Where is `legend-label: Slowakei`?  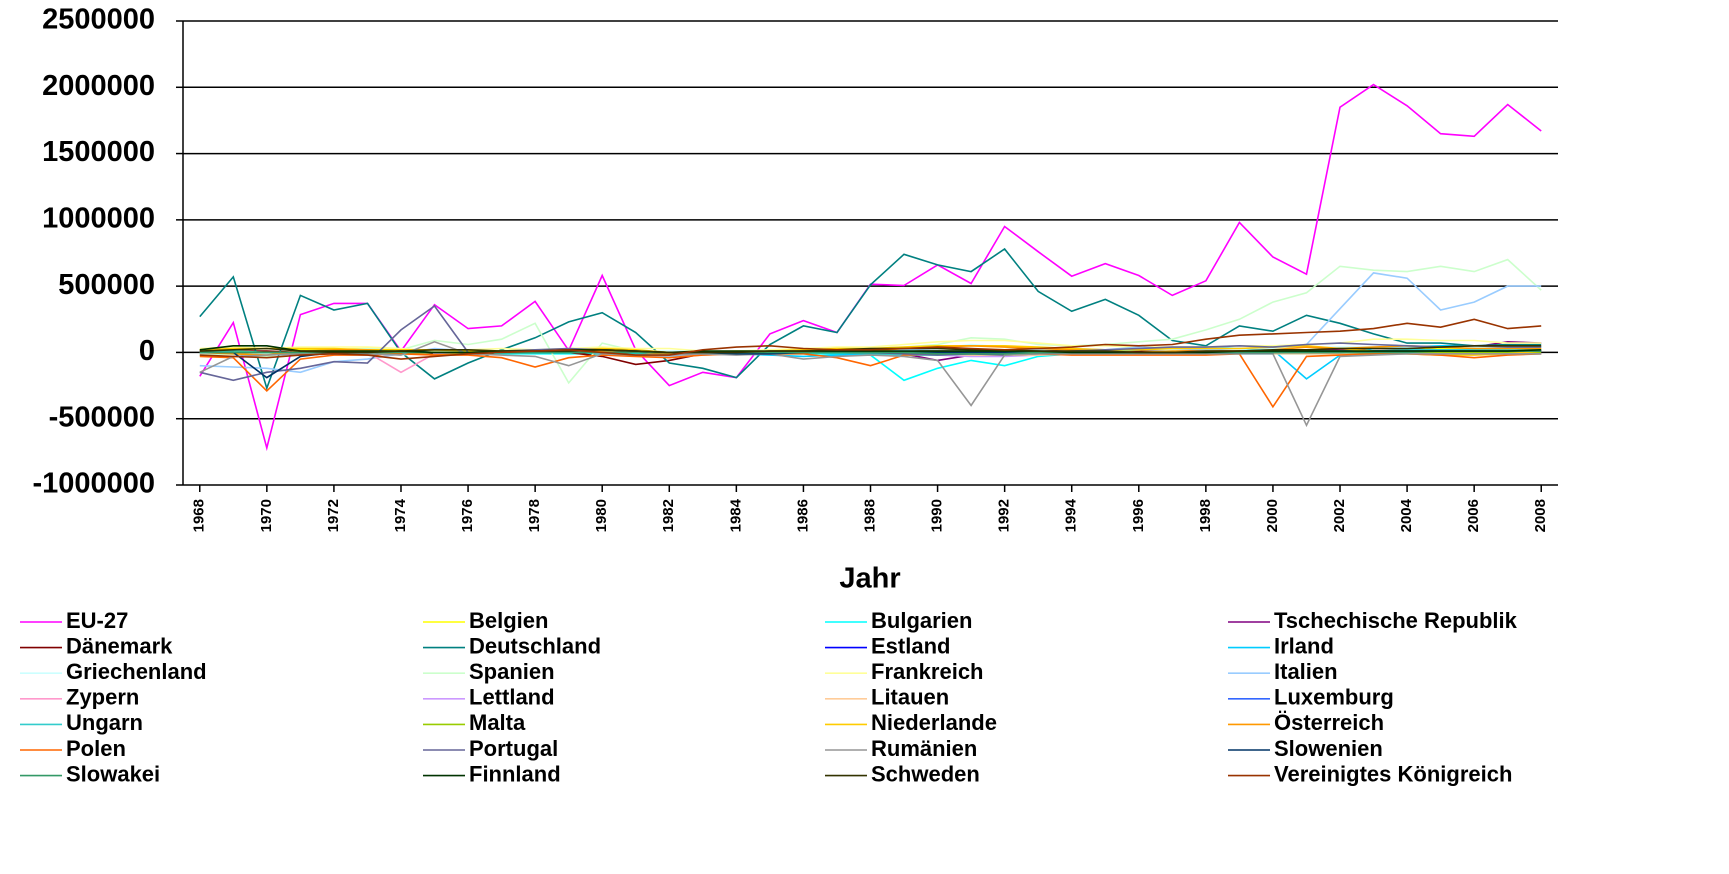 legend-label: Slowakei is located at coordinates (113, 773).